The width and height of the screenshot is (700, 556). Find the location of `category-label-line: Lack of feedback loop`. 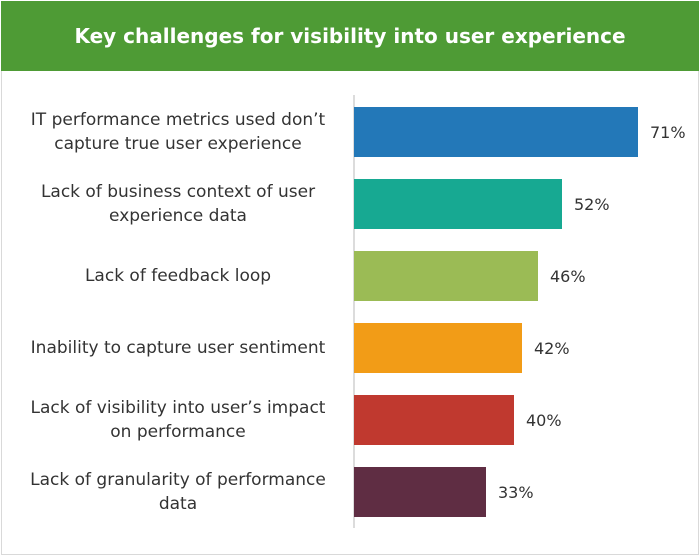

category-label-line: Lack of feedback loop is located at coordinates (178, 276).